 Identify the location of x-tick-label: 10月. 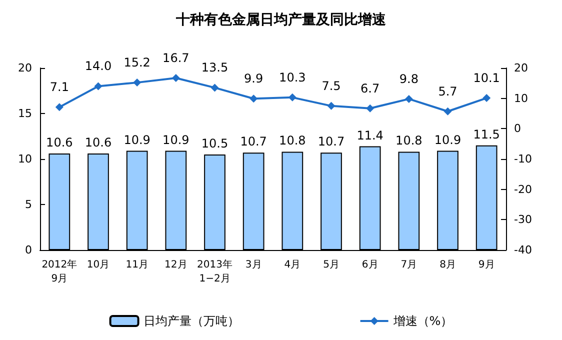
(98, 265).